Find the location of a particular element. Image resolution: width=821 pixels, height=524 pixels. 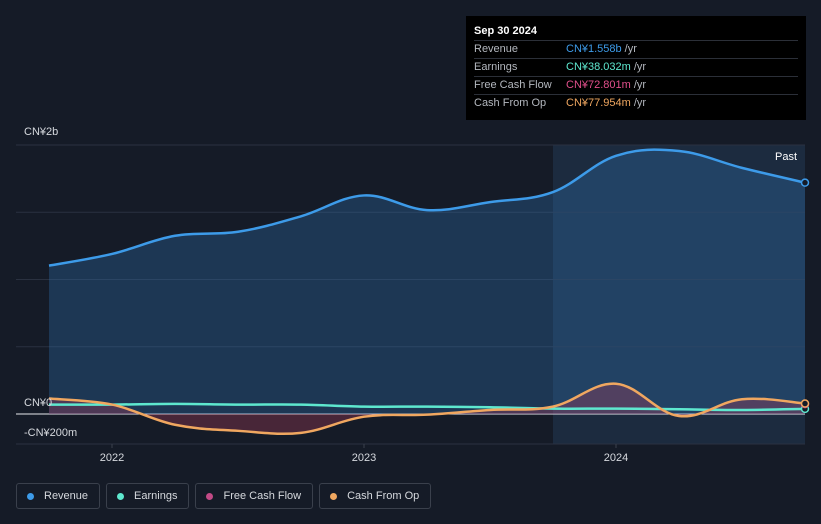

tooltip-value: CN¥1.558b is located at coordinates (594, 49).